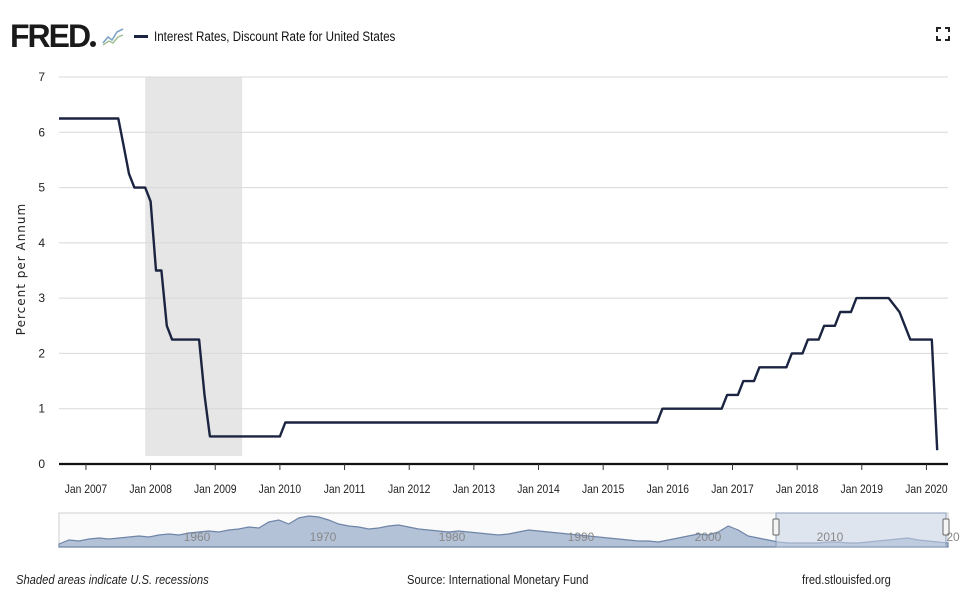 Image resolution: width=964 pixels, height=610 pixels. What do you see at coordinates (41, 298) in the screenshot?
I see `y-tick-label: 3` at bounding box center [41, 298].